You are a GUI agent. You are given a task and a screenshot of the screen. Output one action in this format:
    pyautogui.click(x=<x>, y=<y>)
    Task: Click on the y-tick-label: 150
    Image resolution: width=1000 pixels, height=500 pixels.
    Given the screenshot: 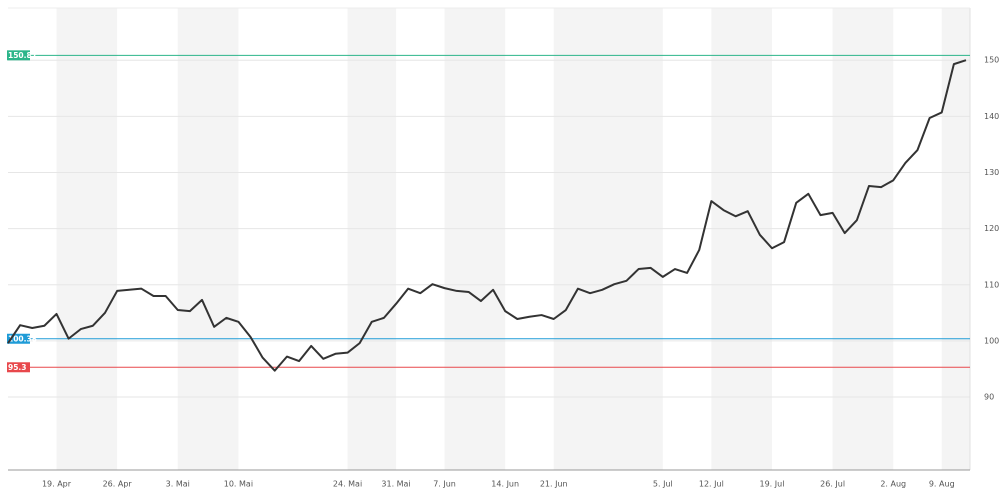 What is the action you would take?
    pyautogui.click(x=991, y=60)
    